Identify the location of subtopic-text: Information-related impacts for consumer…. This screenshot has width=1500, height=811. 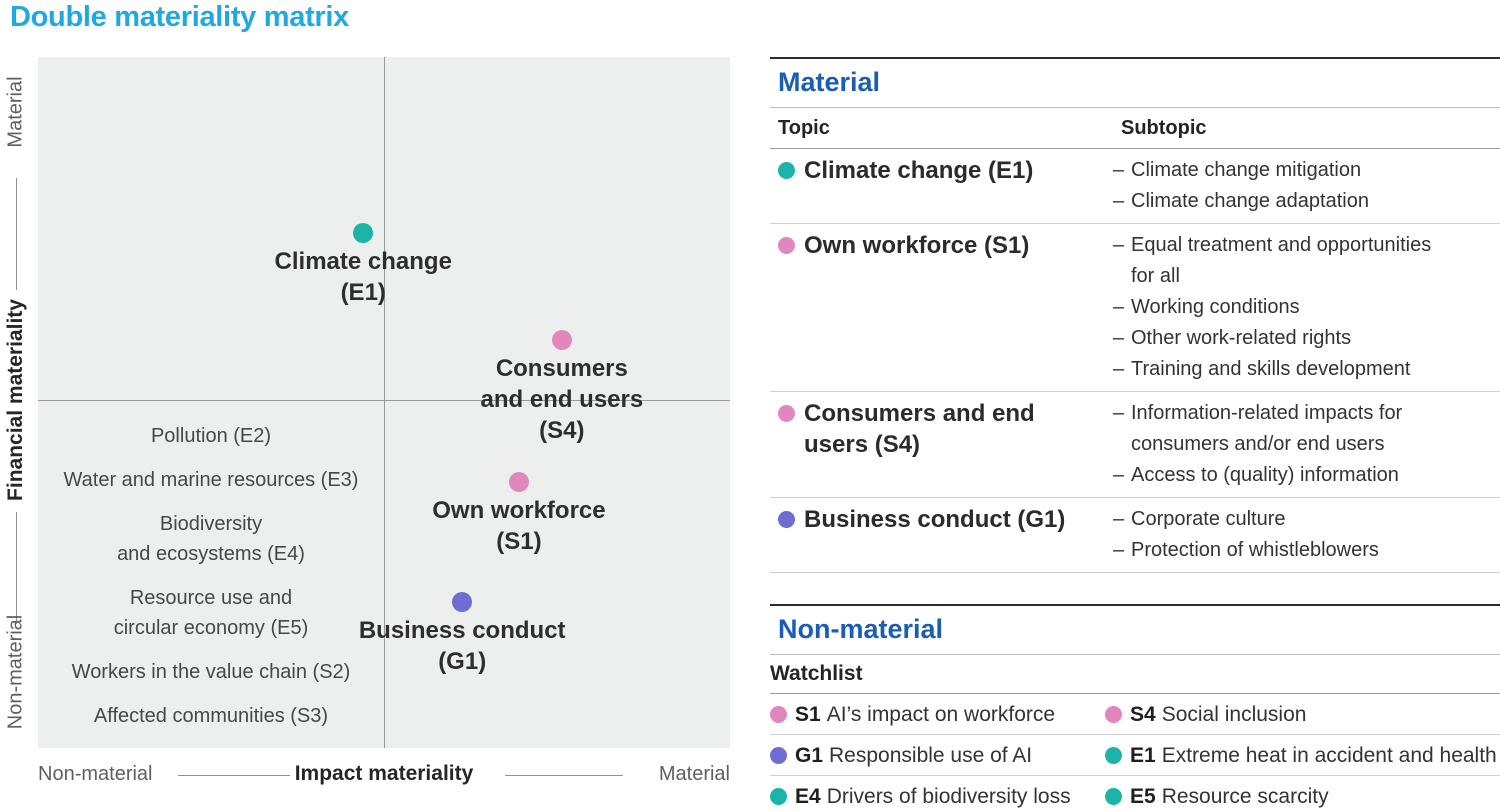
(1267, 428).